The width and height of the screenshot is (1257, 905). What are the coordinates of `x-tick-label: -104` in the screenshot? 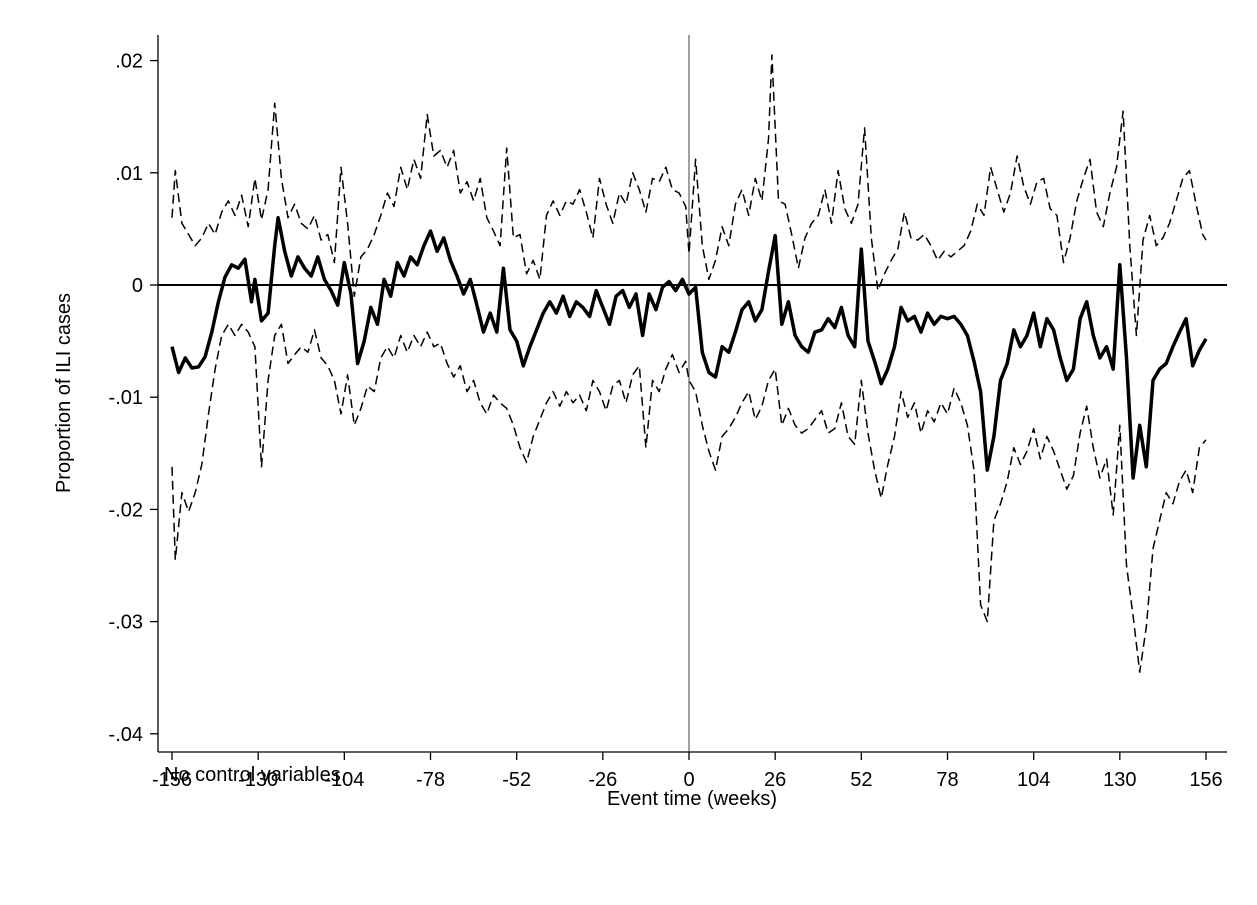 It's located at (344, 780).